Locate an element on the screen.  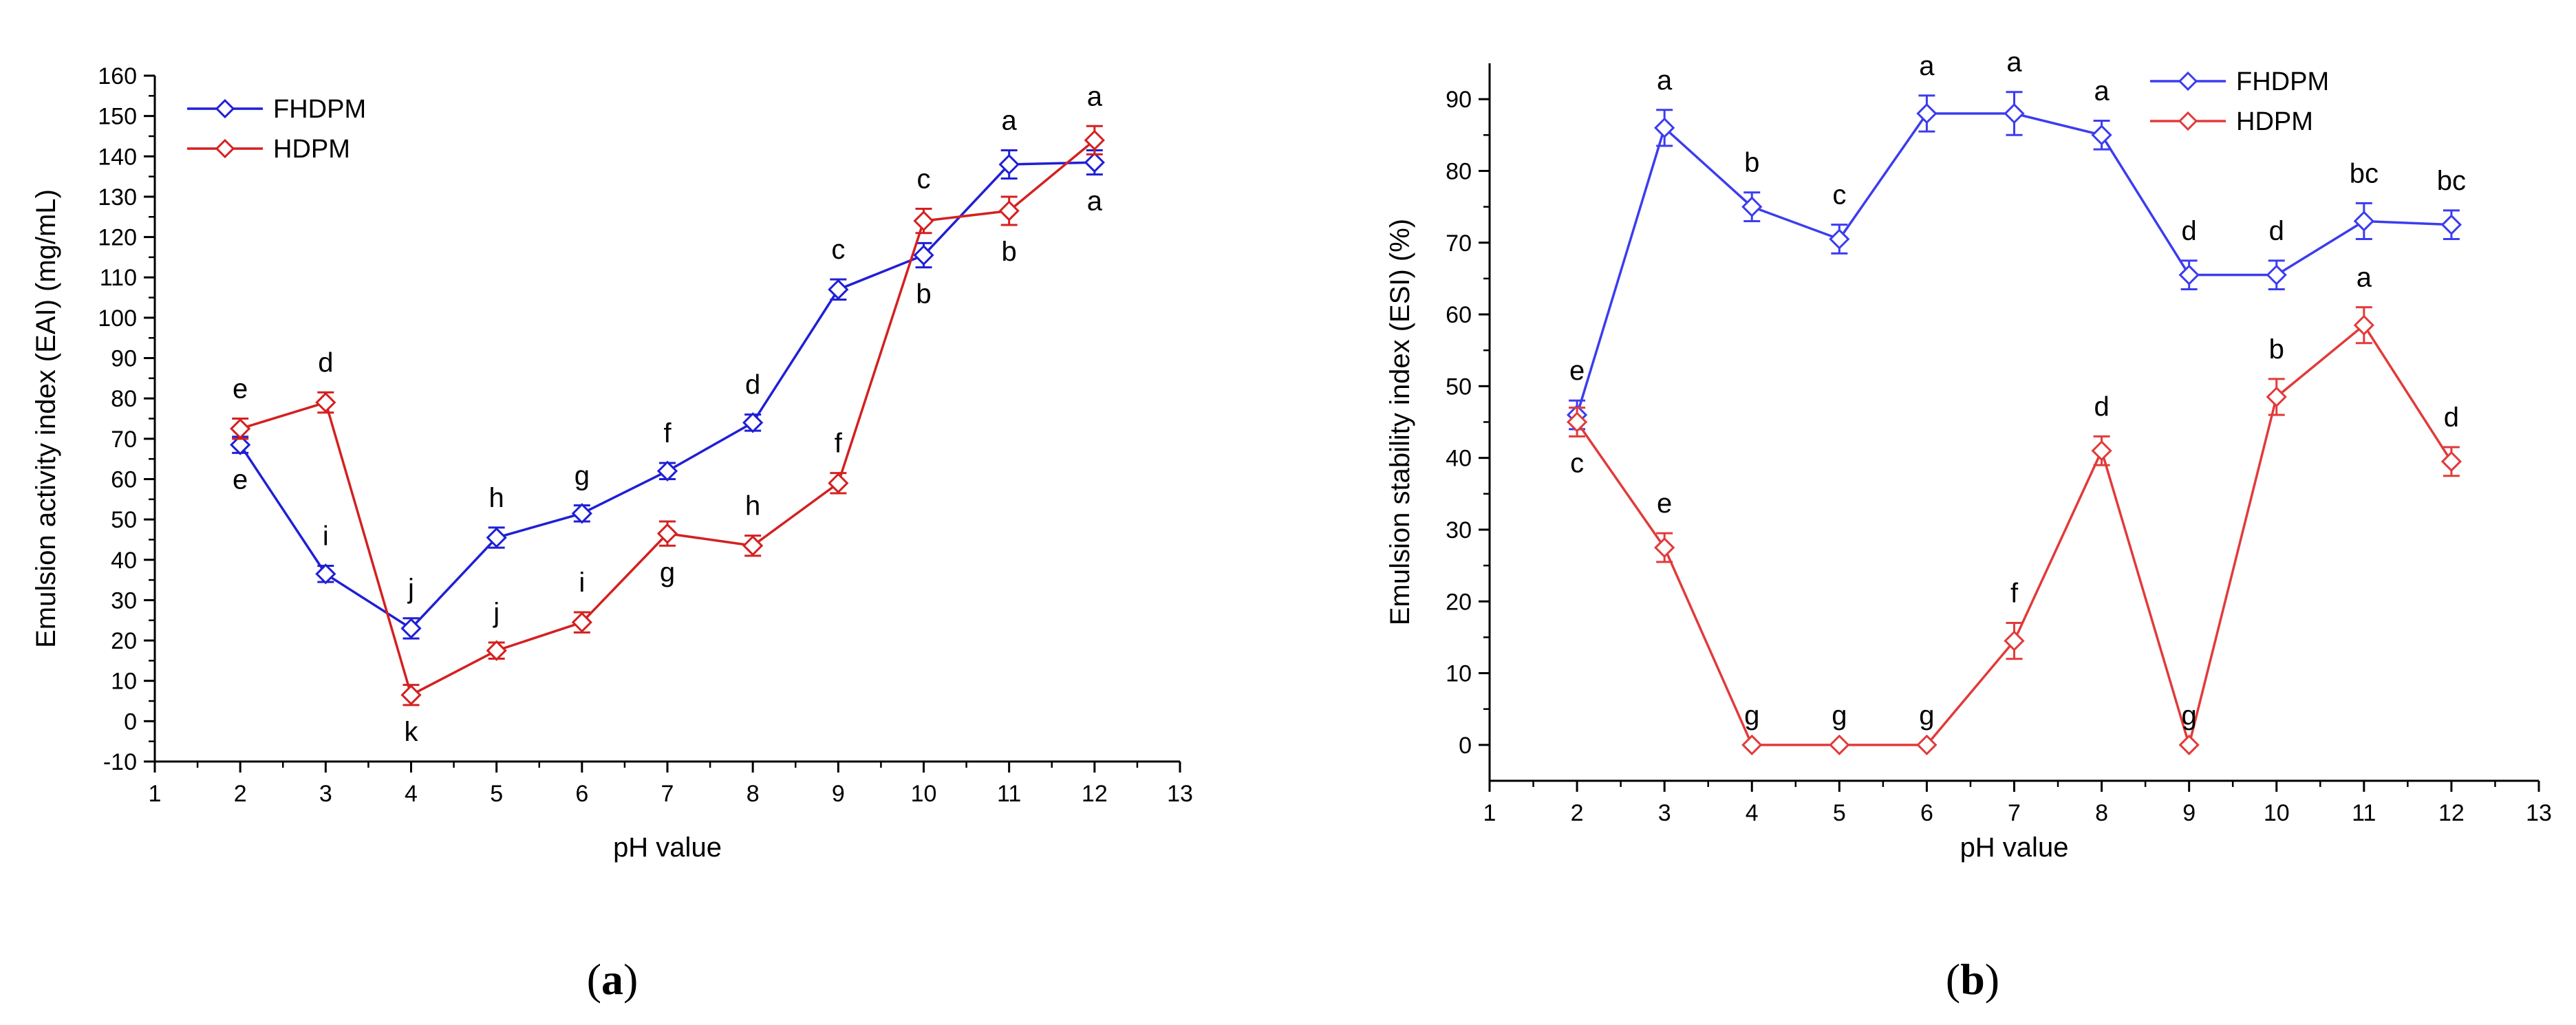
significance-label: k is located at coordinates (412, 732).